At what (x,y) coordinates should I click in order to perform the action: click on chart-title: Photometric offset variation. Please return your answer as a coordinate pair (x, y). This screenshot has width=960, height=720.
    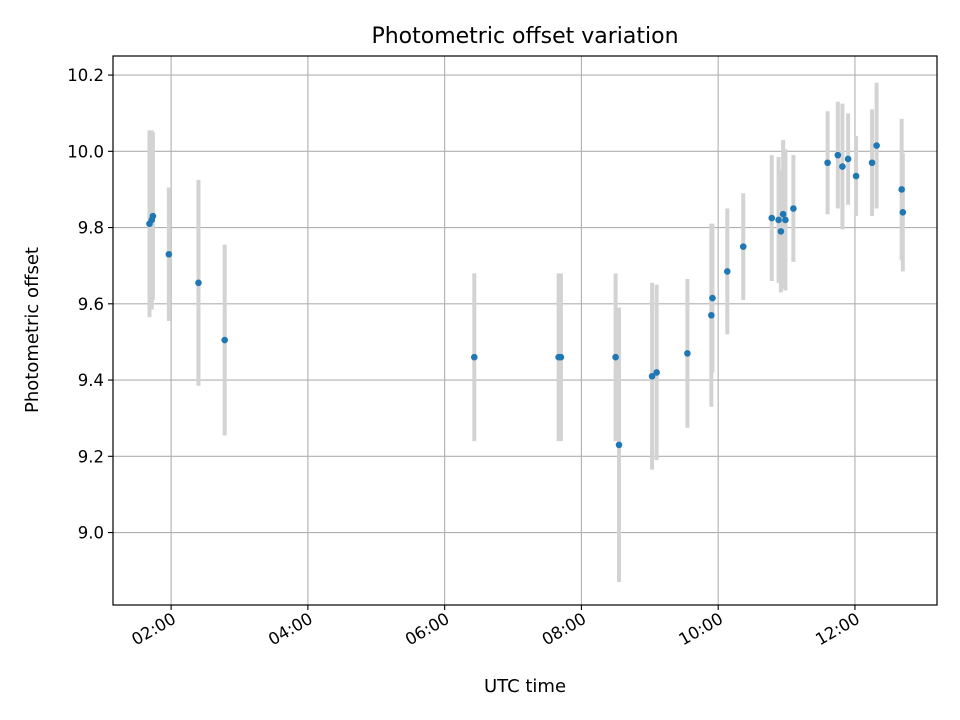
    Looking at the image, I should click on (524, 36).